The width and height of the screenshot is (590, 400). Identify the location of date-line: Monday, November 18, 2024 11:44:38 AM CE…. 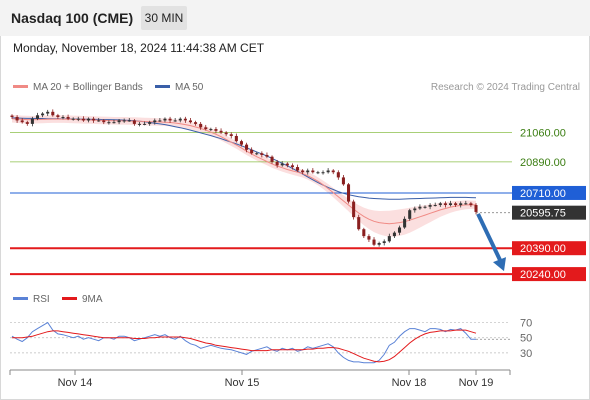
(139, 48).